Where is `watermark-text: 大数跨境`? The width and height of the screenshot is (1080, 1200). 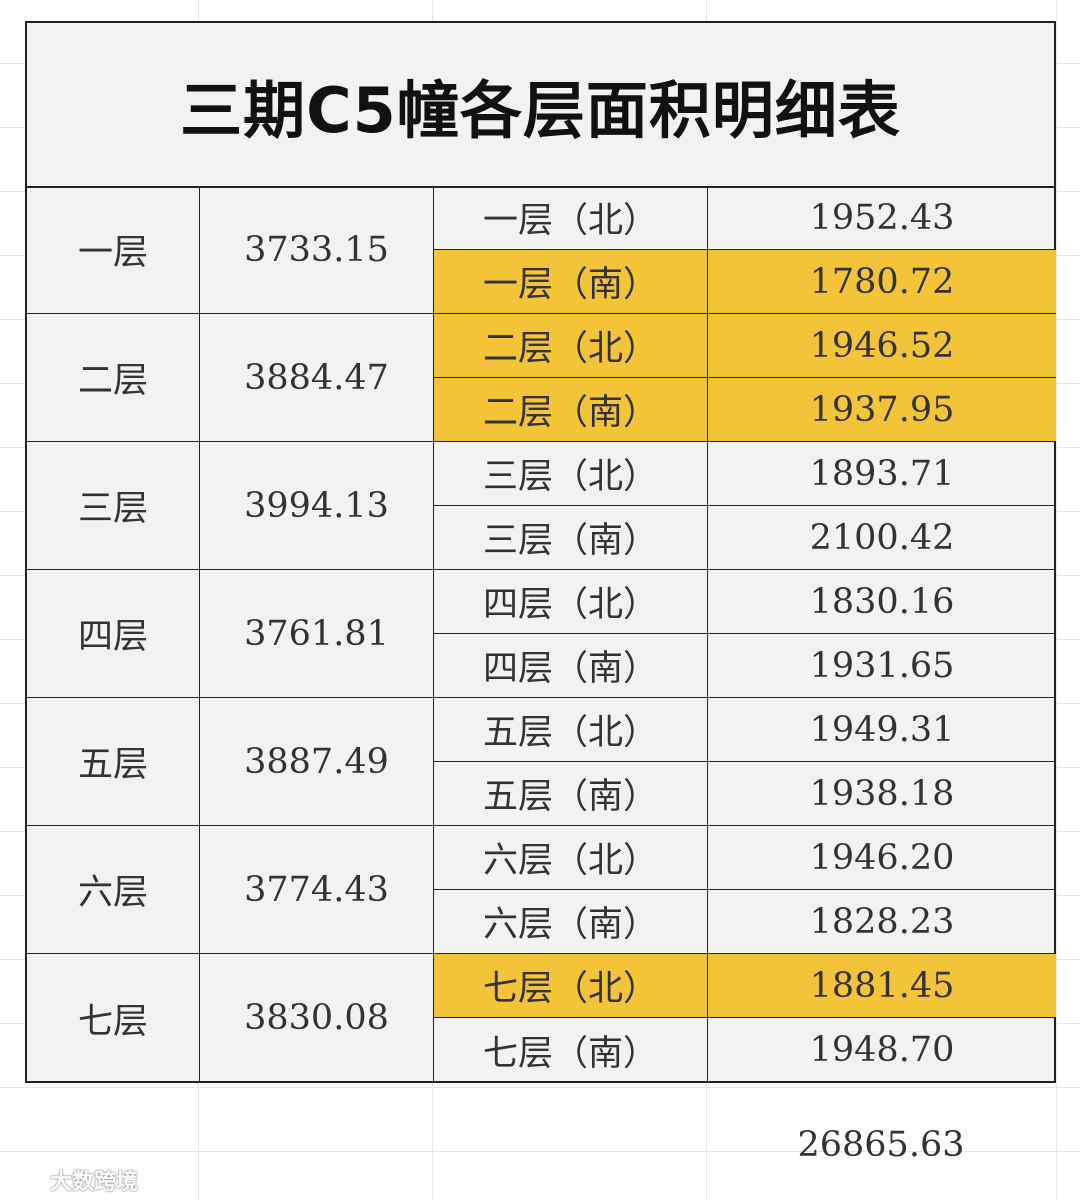 watermark-text: 大数跨境 is located at coordinates (94, 1182).